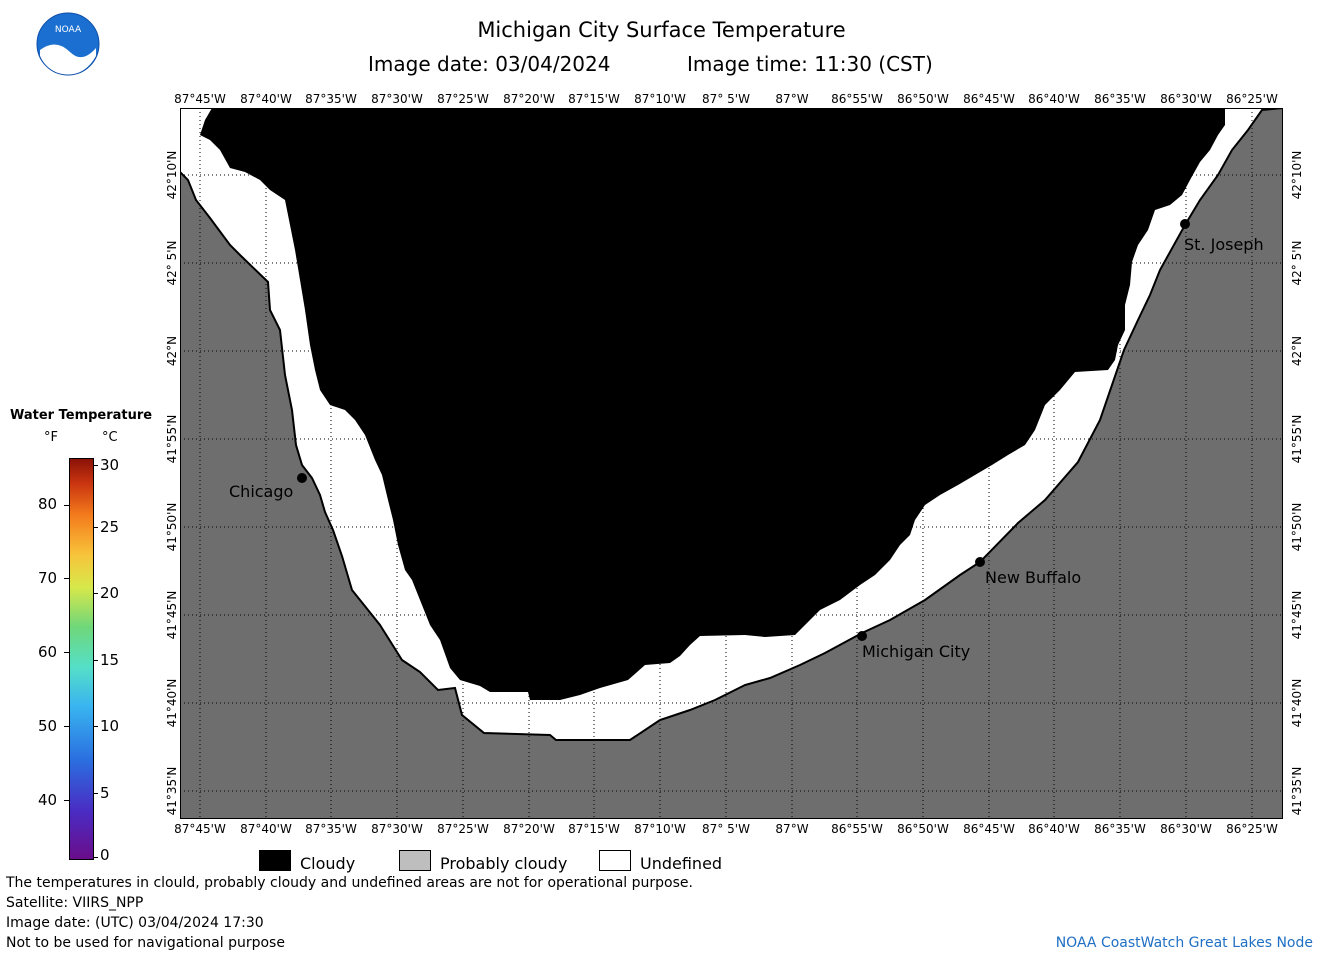 This screenshot has width=1323, height=960. Describe the element at coordinates (48, 652) in the screenshot. I see `colorbar-f-tick: 60` at that location.